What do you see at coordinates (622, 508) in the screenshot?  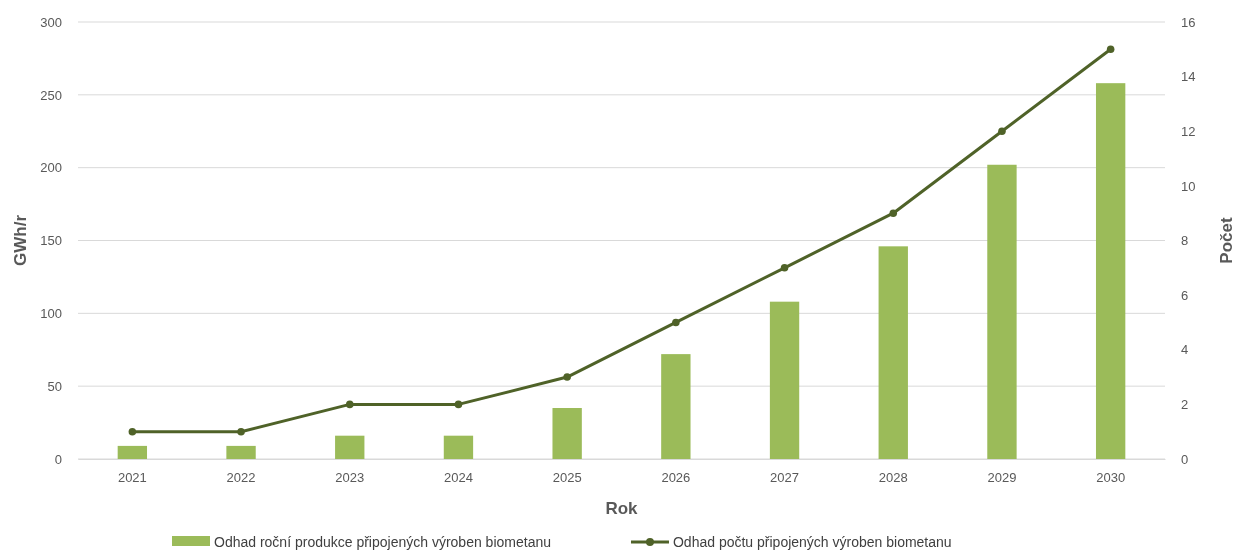 I see `x-axis-title: Rok` at bounding box center [622, 508].